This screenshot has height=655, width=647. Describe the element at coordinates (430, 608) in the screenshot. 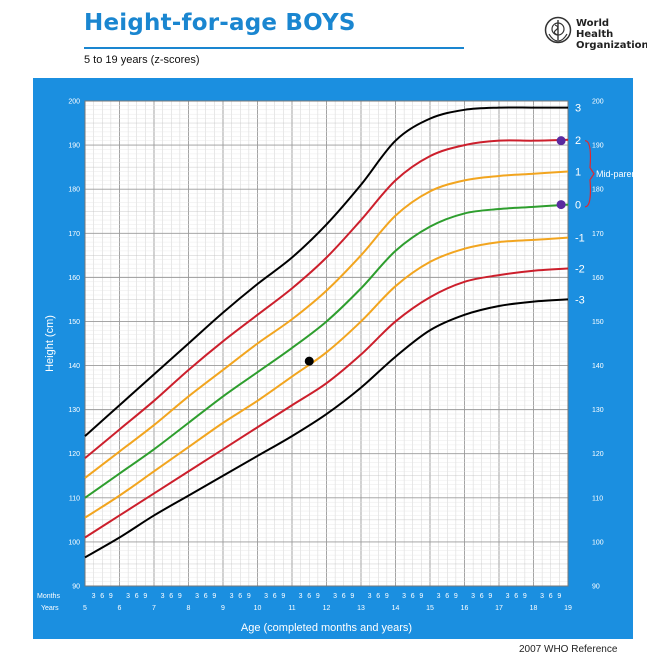

I see `x-year-tick-label: 15` at that location.